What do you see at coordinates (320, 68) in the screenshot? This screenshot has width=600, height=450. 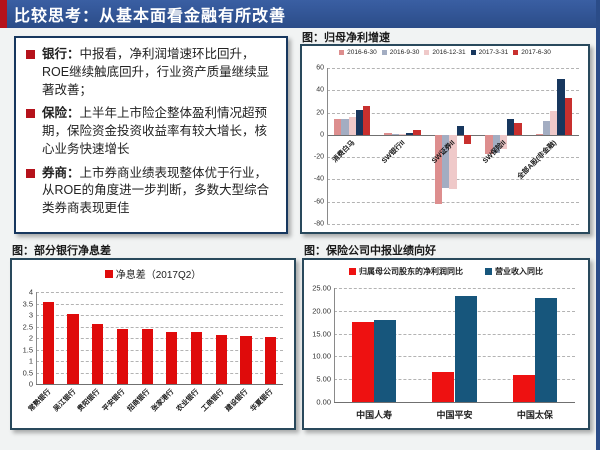 I see `y-tick-label: 60` at bounding box center [320, 68].